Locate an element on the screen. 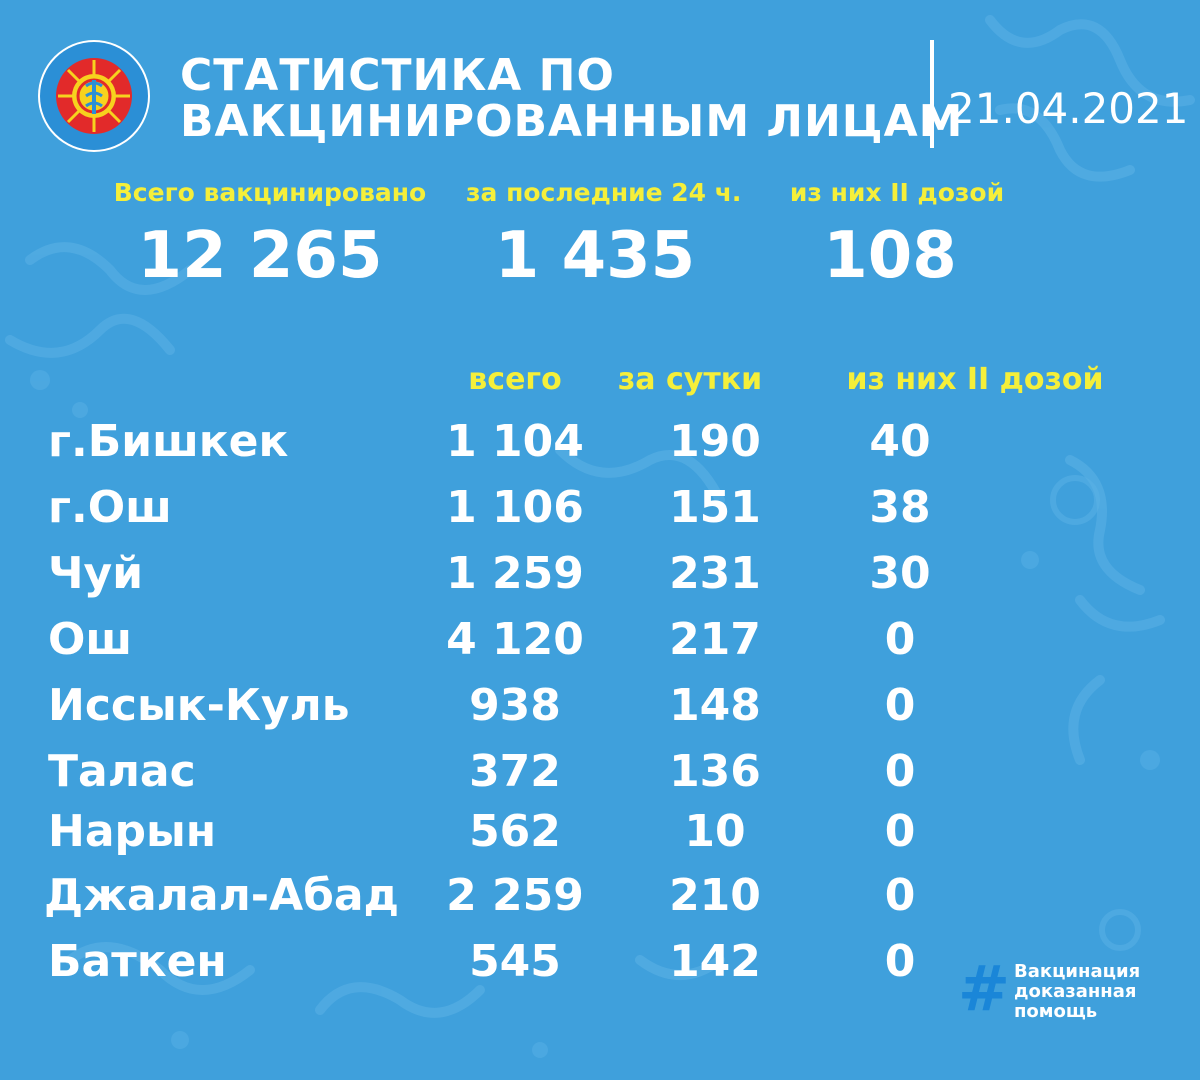 The width and height of the screenshot is (1200, 1080). region-day: 210 is located at coordinates (715, 895).